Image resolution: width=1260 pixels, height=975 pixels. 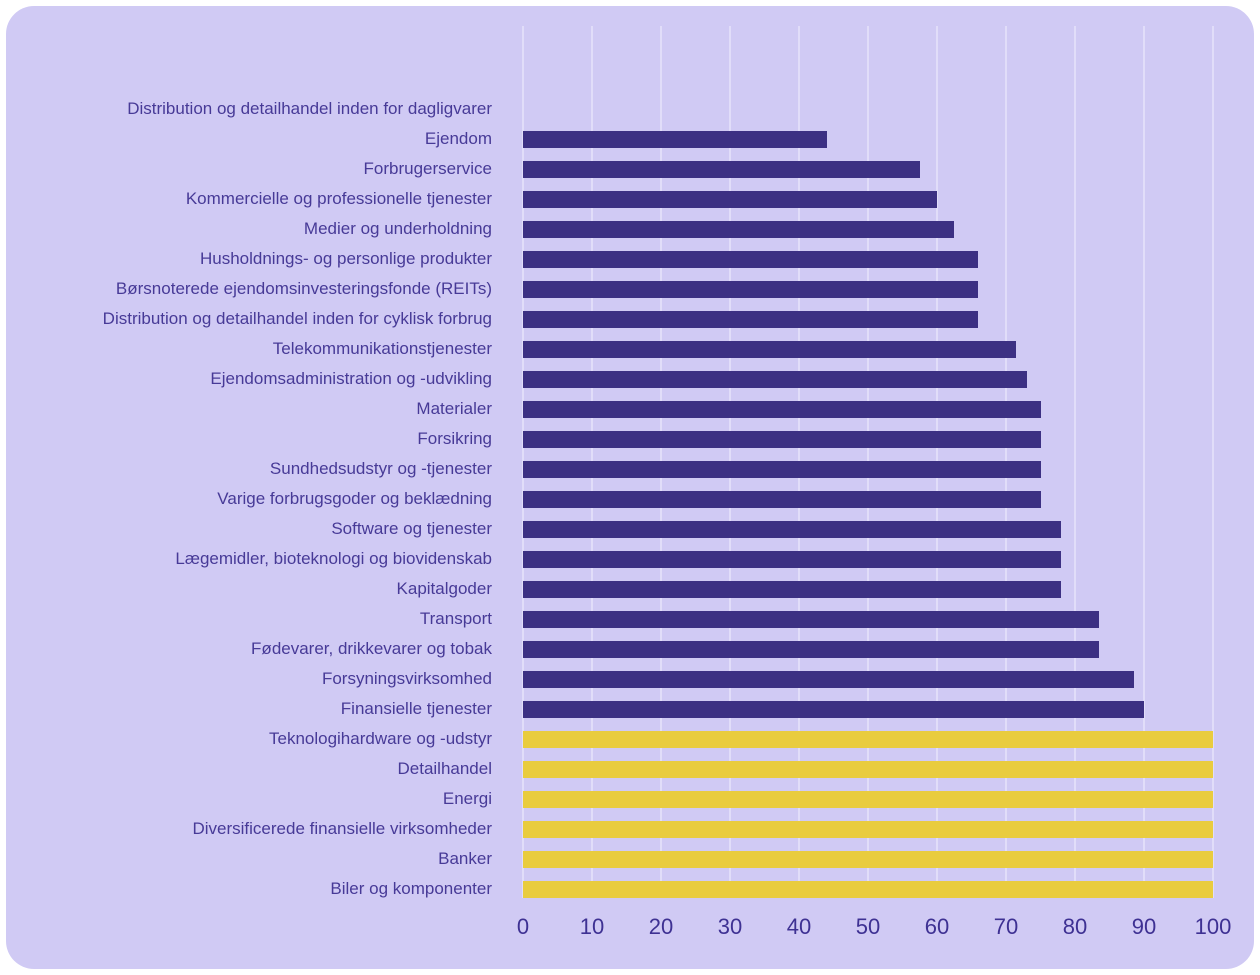 I want to click on chart-row: Sundhedsudstyr og -tjenester, so click(x=633, y=469).